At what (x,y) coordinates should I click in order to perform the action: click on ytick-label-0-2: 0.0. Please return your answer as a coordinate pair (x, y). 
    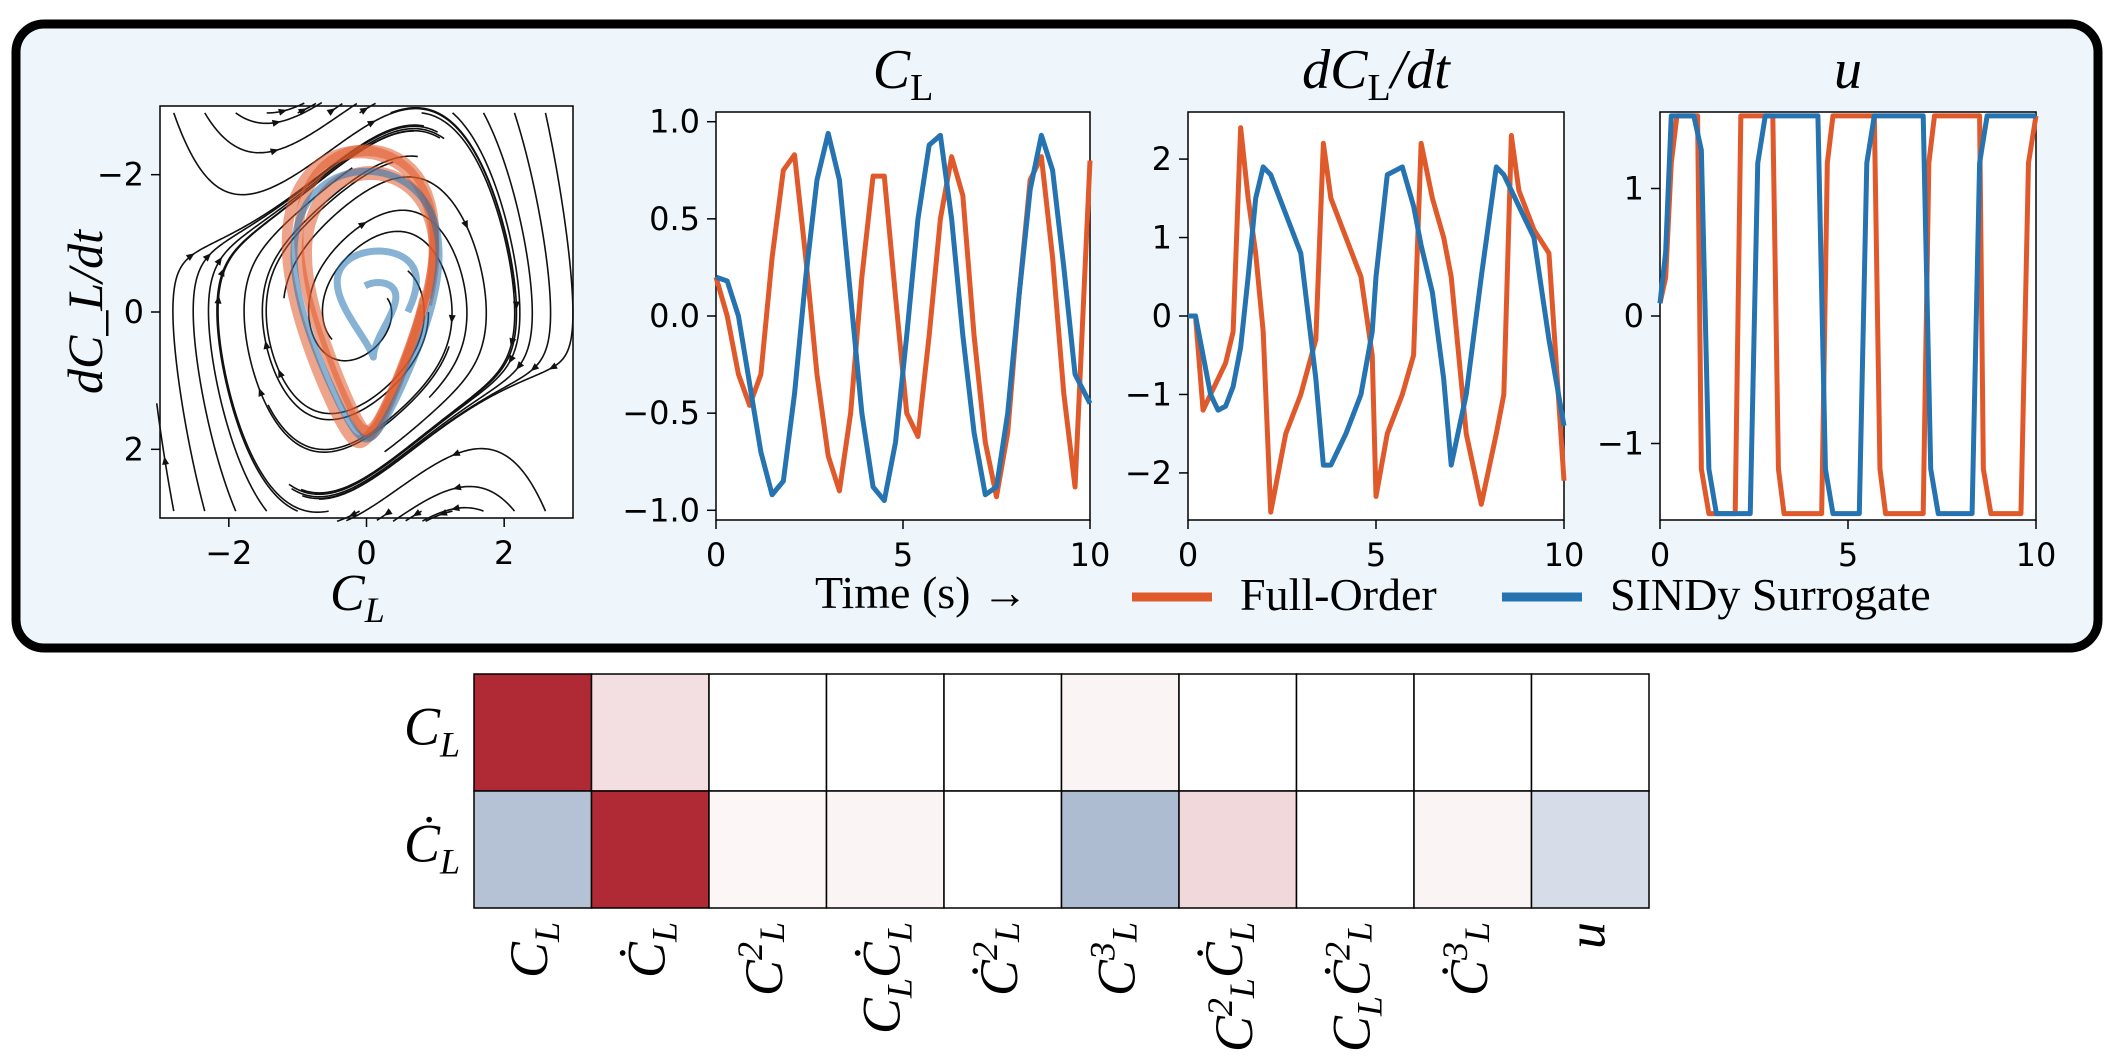
    Looking at the image, I should click on (674, 316).